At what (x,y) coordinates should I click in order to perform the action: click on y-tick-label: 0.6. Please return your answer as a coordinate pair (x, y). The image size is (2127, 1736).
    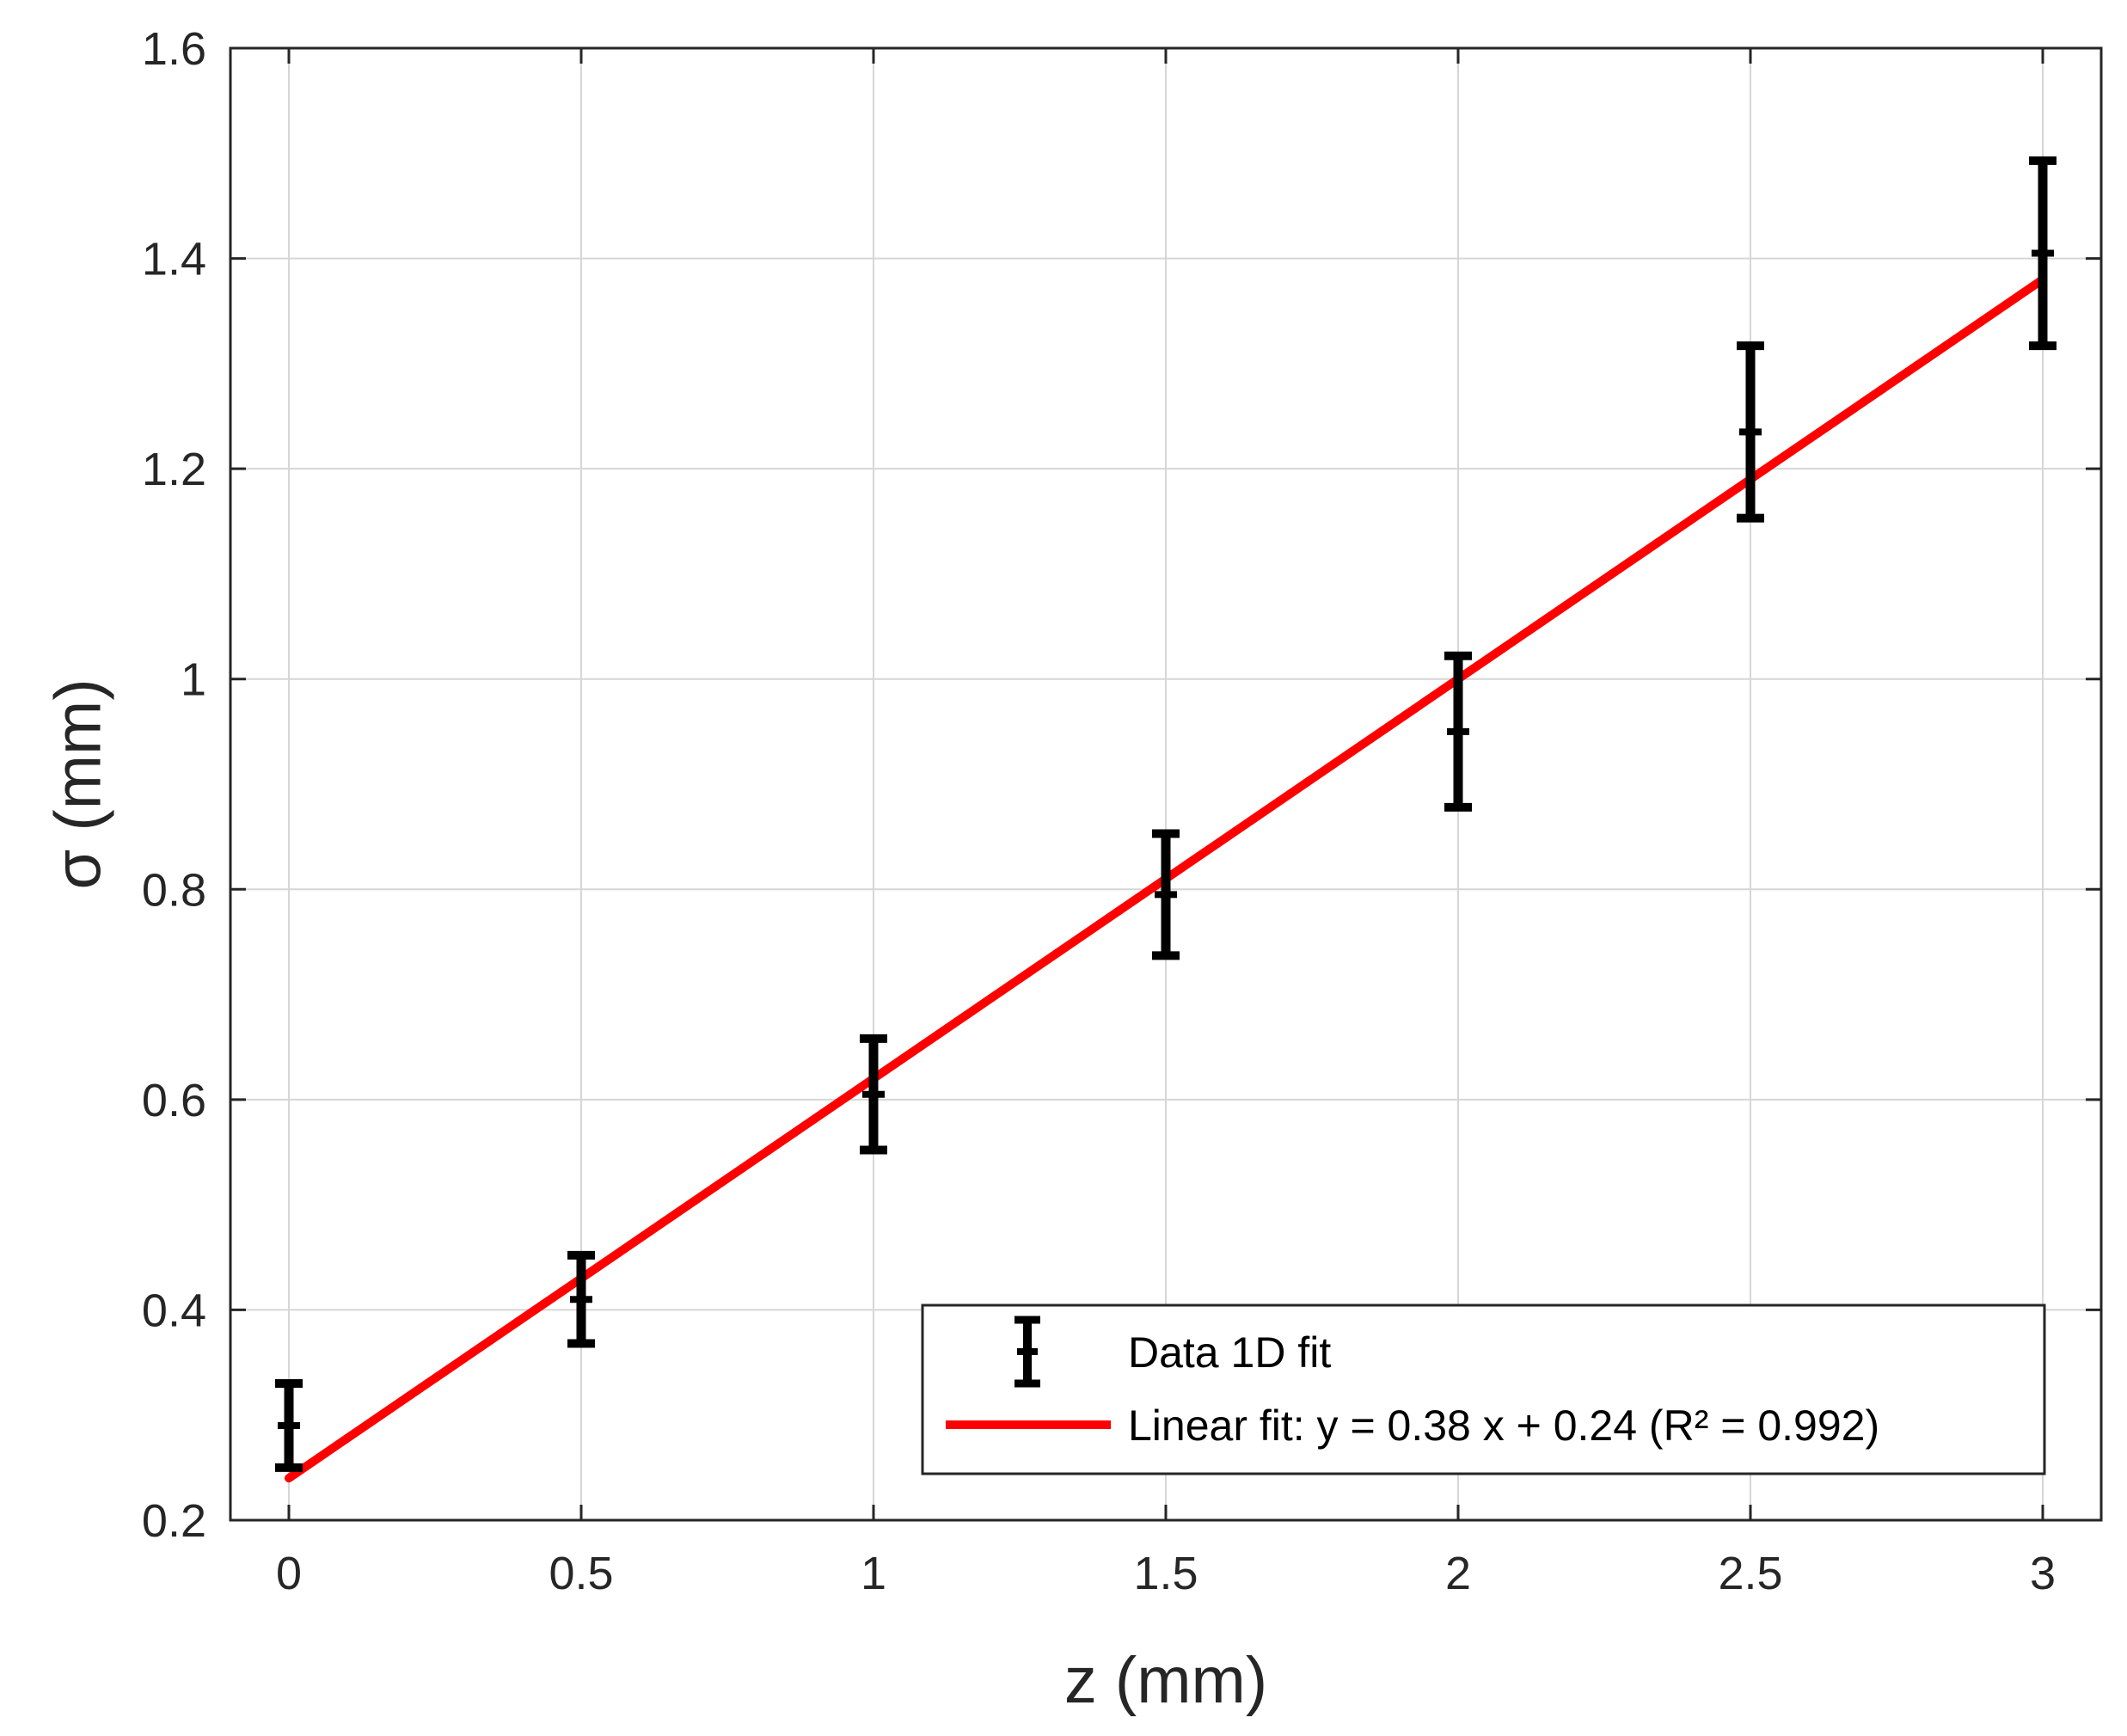
    Looking at the image, I should click on (174, 1101).